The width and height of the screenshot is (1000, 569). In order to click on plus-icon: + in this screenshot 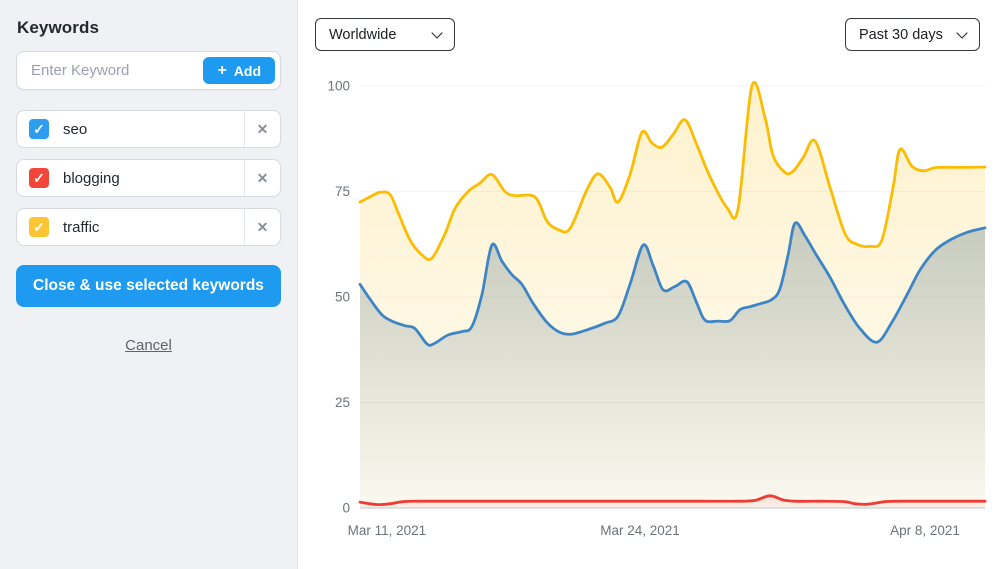, I will do `click(222, 70)`.